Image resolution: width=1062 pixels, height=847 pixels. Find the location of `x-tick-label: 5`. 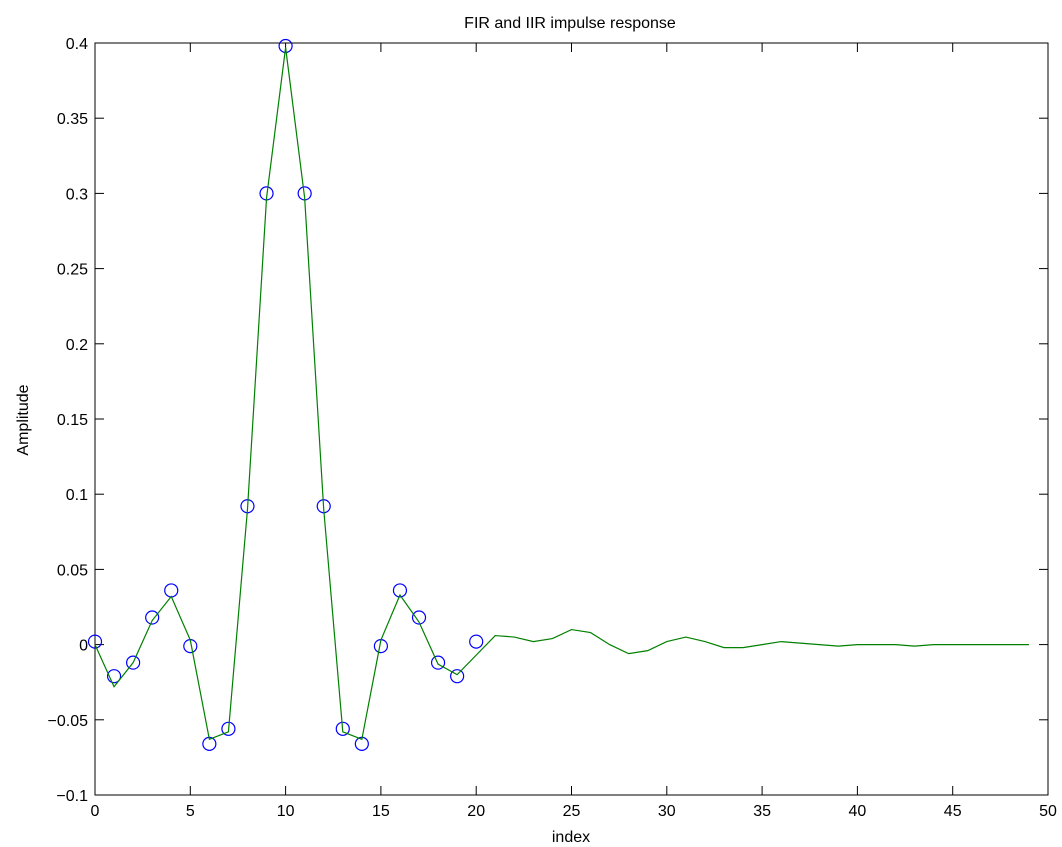

x-tick-label: 5 is located at coordinates (190, 811).